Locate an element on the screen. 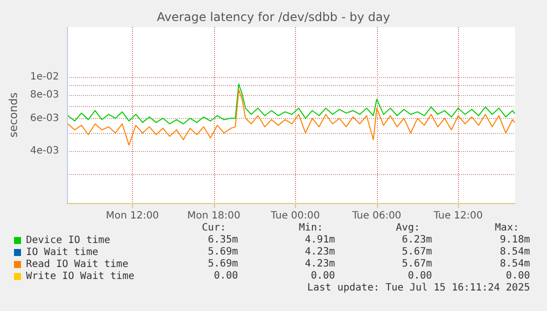 This screenshot has height=311, width=547. text: Cur: is located at coordinates (214, 228).